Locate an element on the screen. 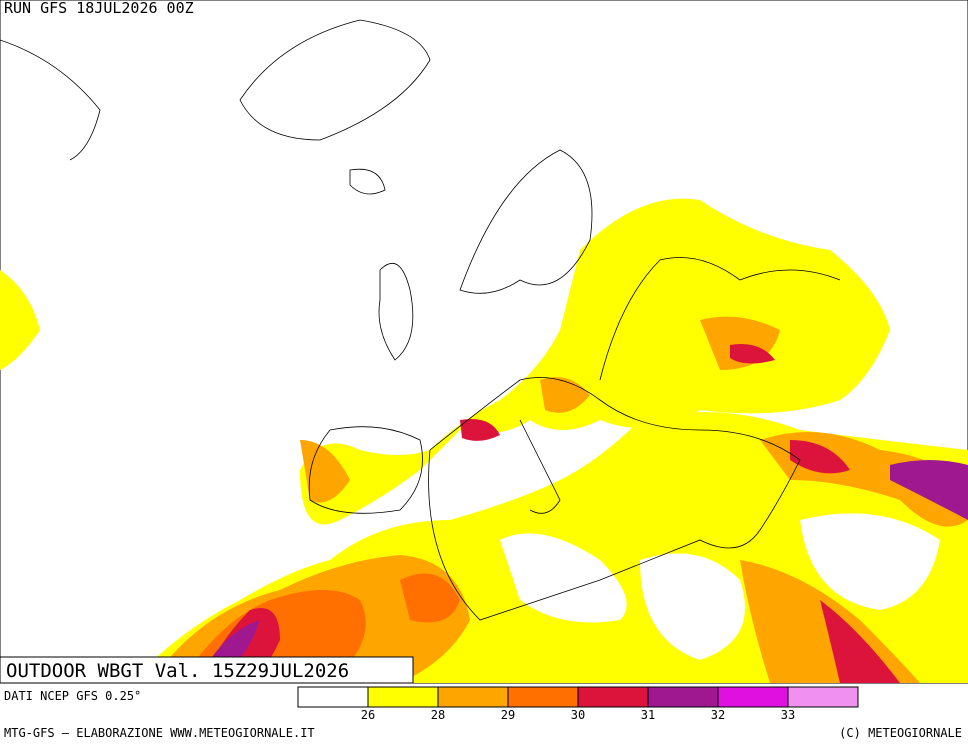 This screenshot has height=745, width=968. legend-tick-label: 26 is located at coordinates (368, 715).